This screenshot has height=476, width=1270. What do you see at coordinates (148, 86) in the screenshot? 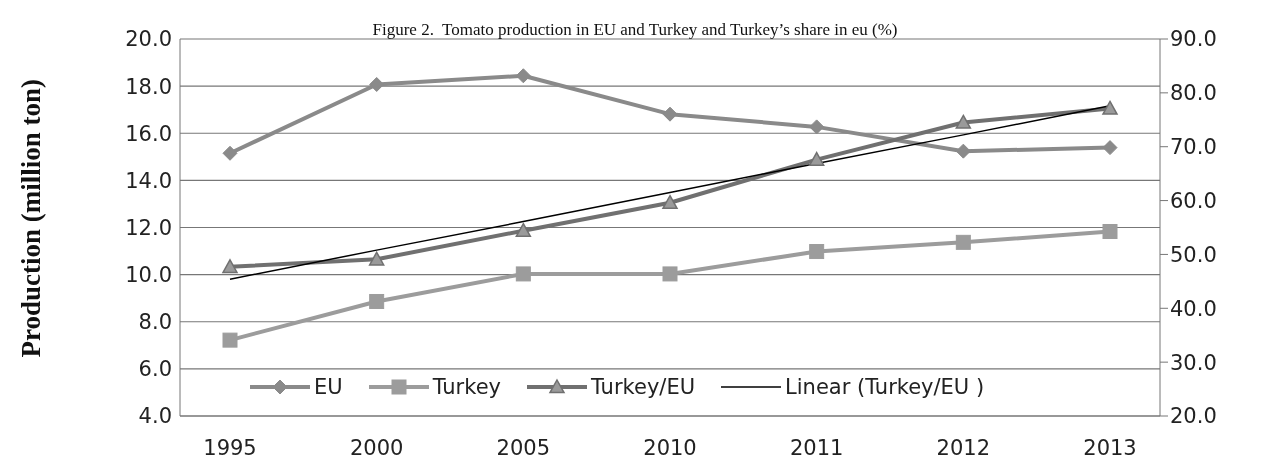
I see `y-tick-label: 18.0` at bounding box center [148, 86].